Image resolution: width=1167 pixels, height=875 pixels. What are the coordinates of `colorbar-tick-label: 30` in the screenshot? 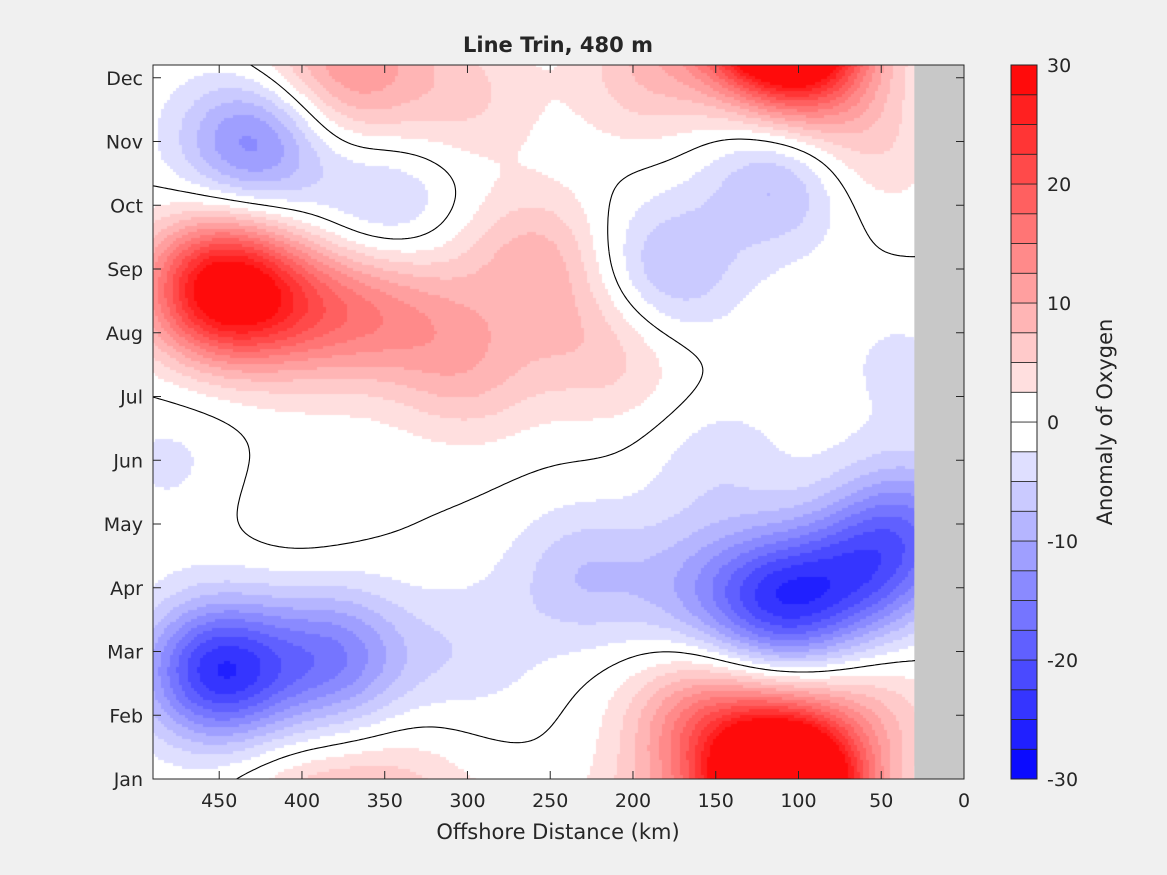 It's located at (1059, 66).